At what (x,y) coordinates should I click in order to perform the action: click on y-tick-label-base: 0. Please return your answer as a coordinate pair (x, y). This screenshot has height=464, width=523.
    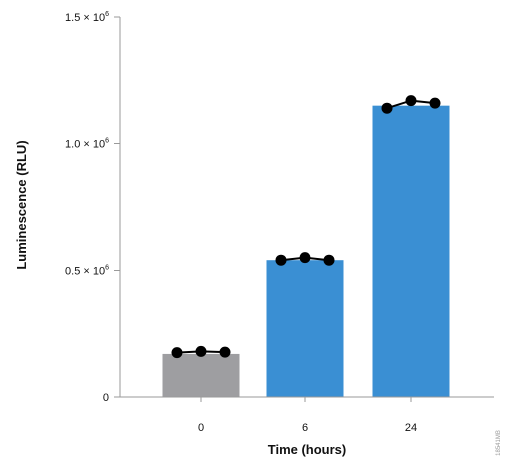
    Looking at the image, I should click on (106, 398).